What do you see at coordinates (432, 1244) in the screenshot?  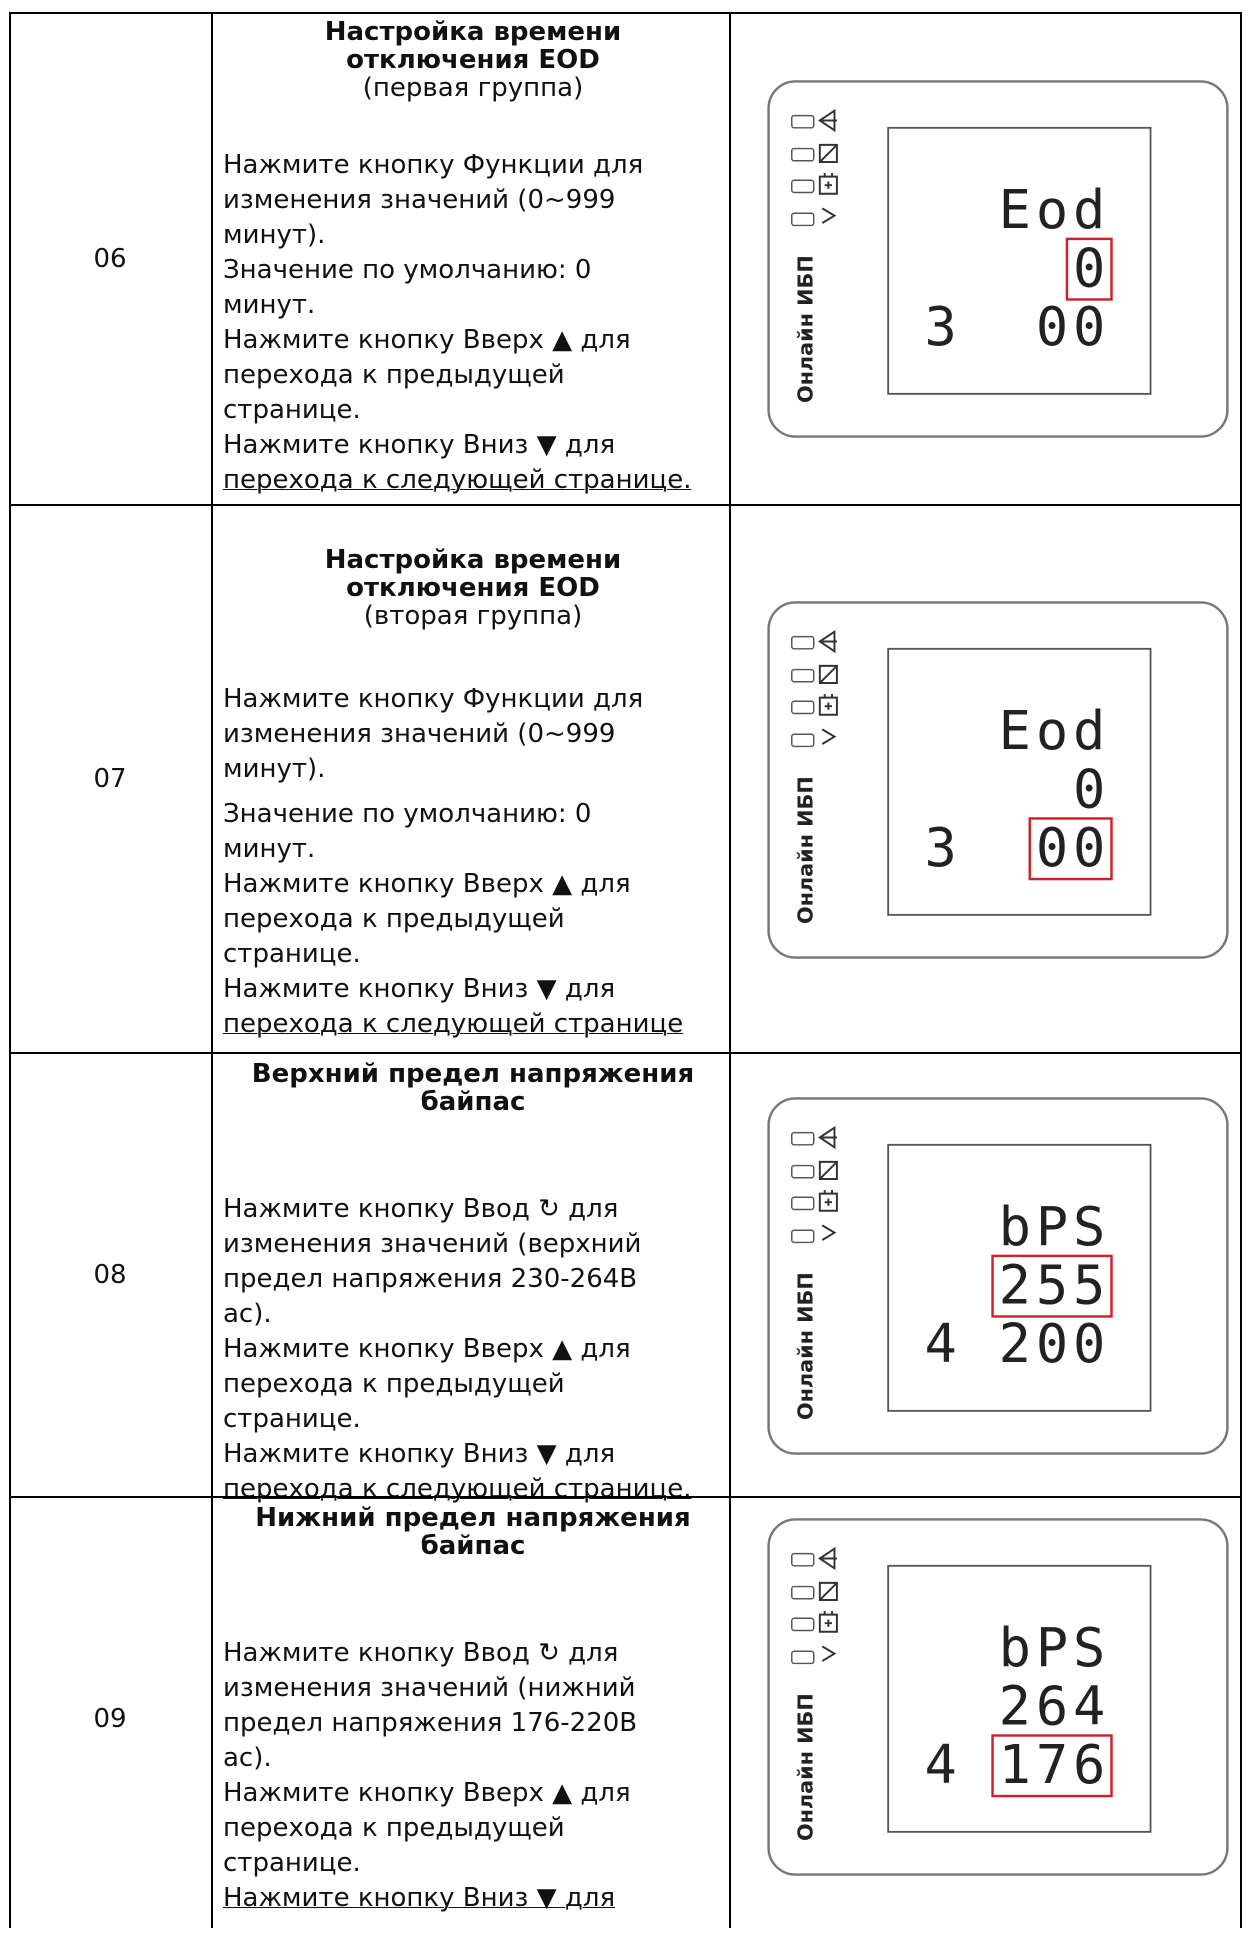 I see `text-line: изменения значений (верхний` at bounding box center [432, 1244].